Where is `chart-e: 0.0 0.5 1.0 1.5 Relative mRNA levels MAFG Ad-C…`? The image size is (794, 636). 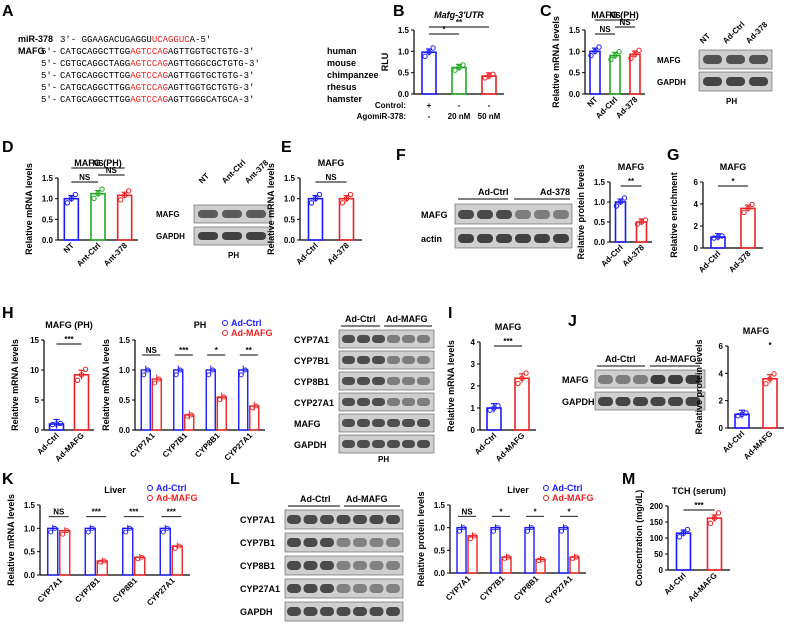 chart-e: 0.0 0.5 1.0 1.5 Relative mRNA levels MAFG Ad-C… is located at coordinates (314, 212).